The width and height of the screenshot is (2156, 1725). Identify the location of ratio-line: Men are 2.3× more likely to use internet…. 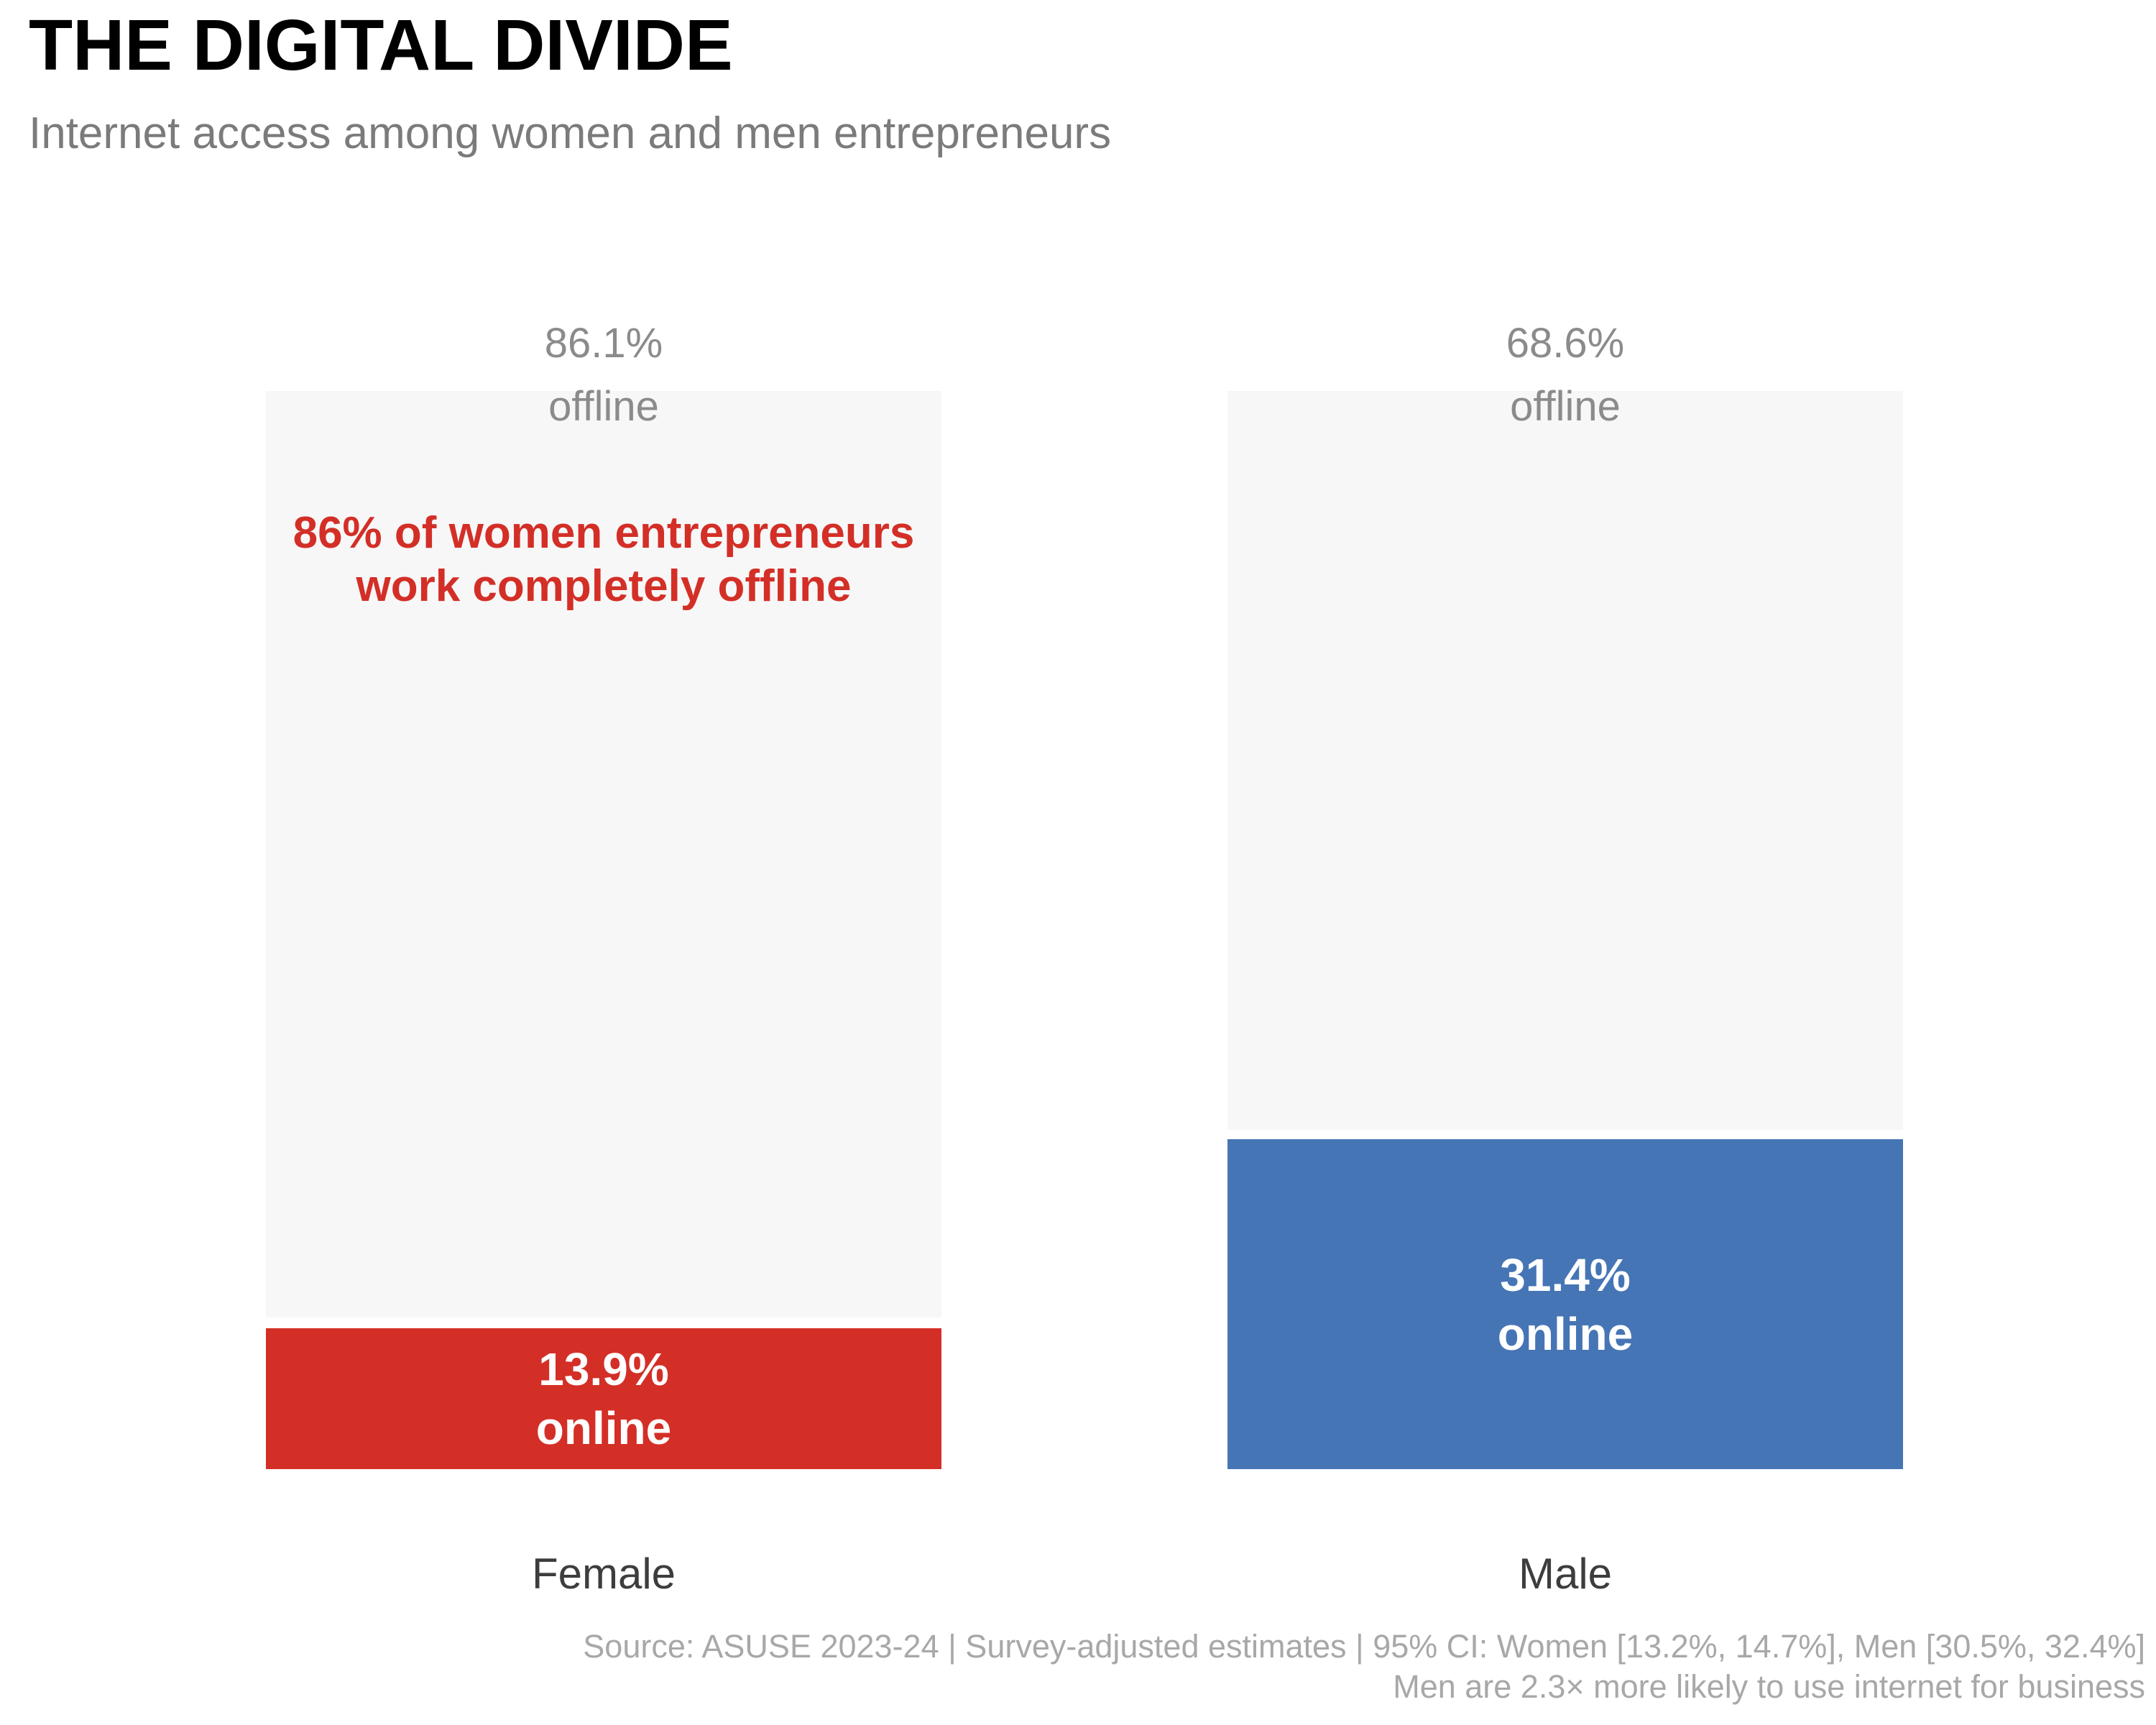
(1769, 1686).